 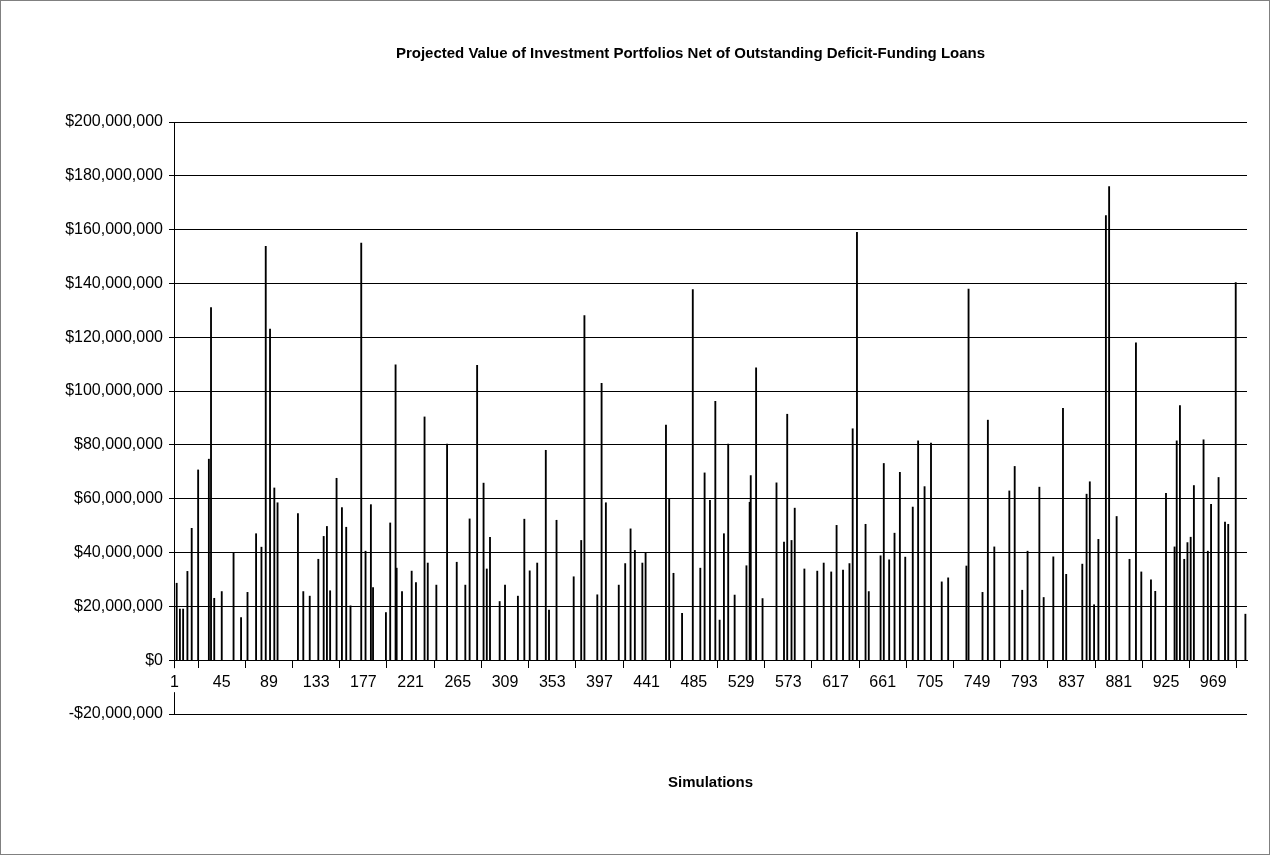 I want to click on y-tick-label: $160,000,000, so click(x=114, y=229).